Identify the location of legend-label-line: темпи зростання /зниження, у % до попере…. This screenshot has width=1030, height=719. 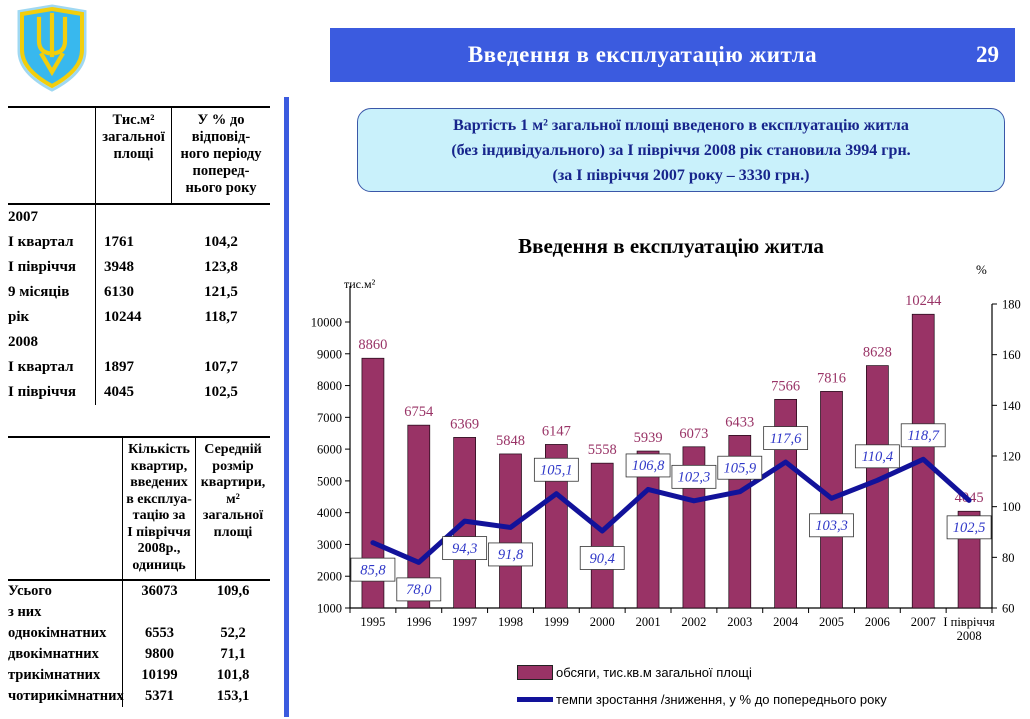
(721, 699).